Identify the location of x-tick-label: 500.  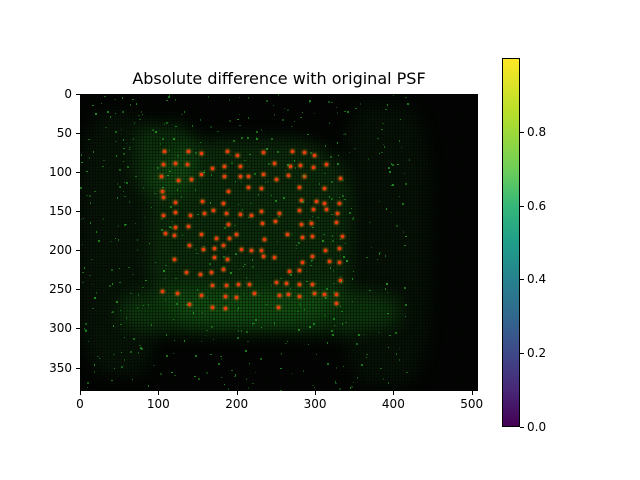
(472, 404).